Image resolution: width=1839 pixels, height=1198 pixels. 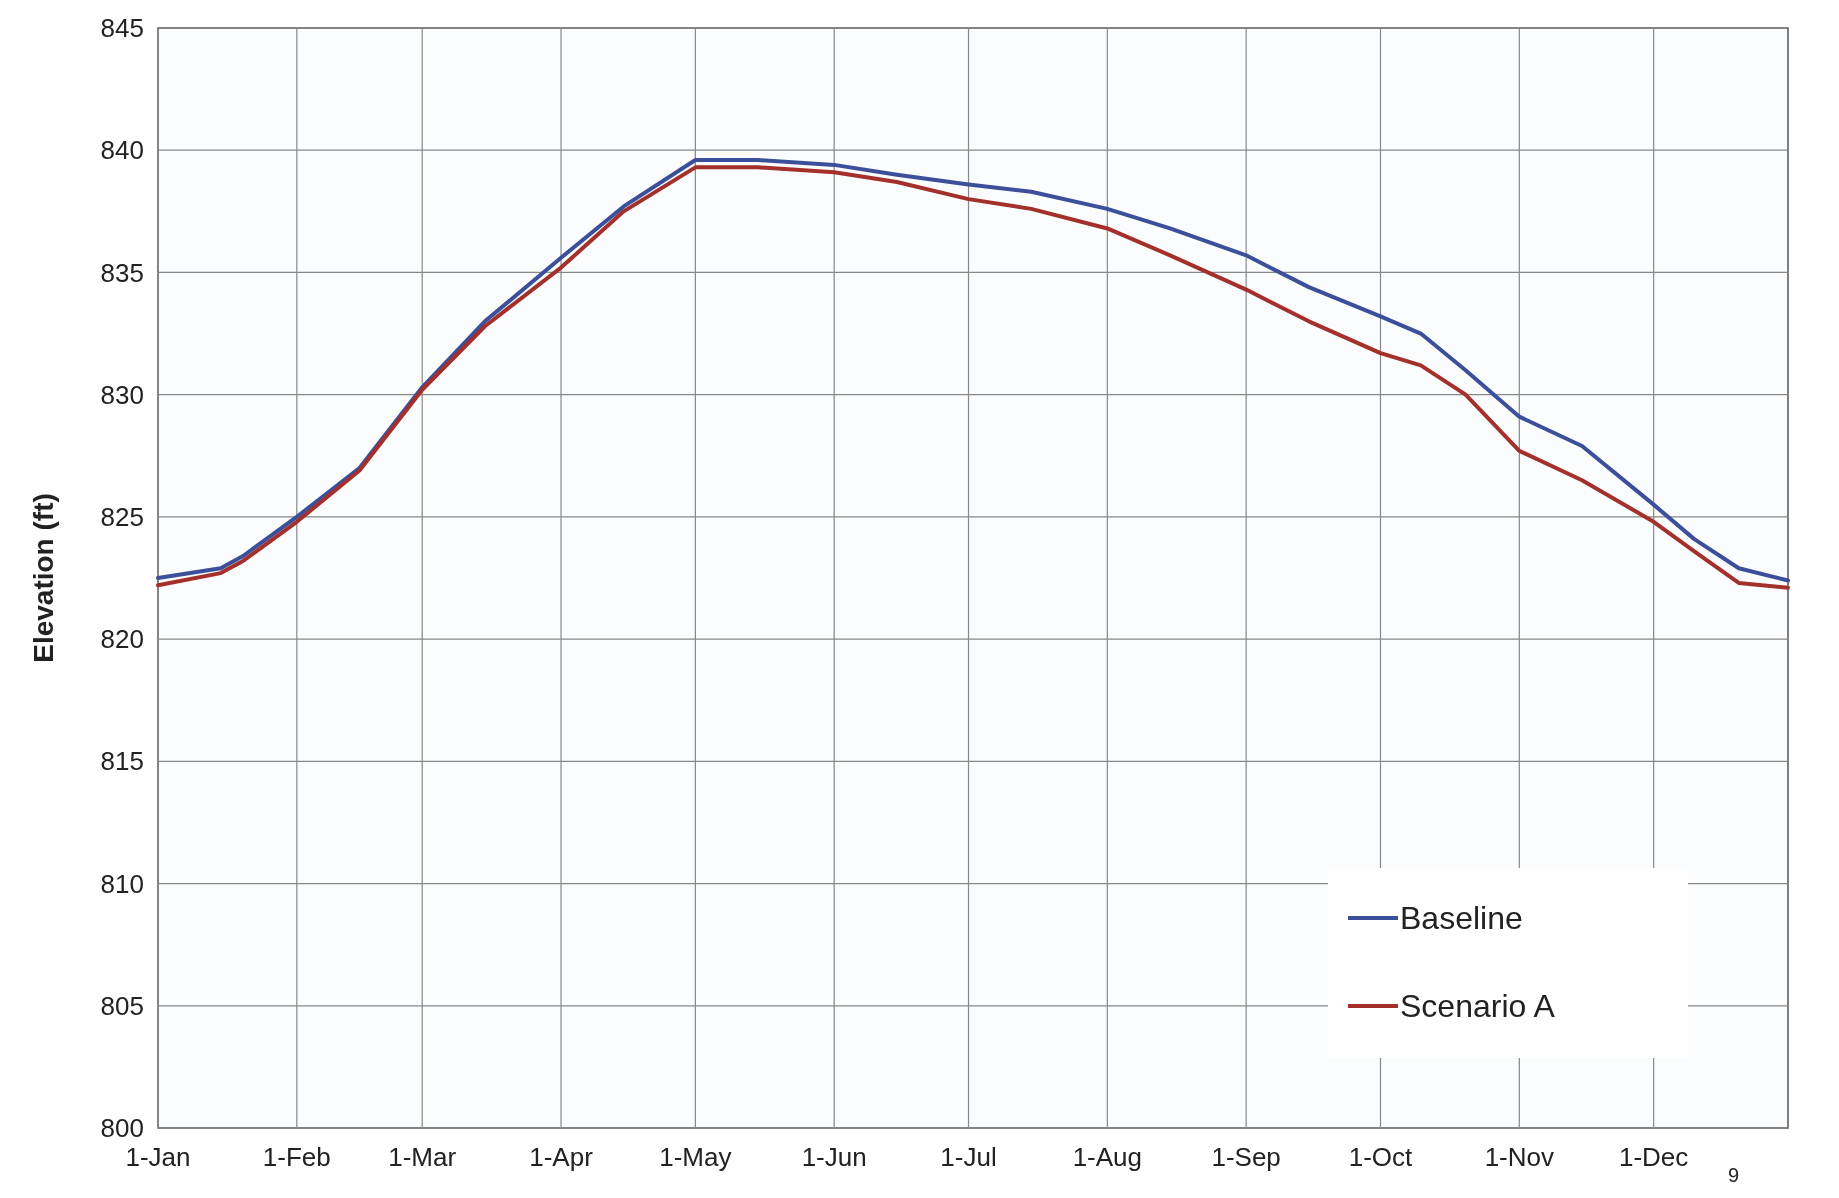 I want to click on y-tick-label: 800, so click(x=122, y=1128).